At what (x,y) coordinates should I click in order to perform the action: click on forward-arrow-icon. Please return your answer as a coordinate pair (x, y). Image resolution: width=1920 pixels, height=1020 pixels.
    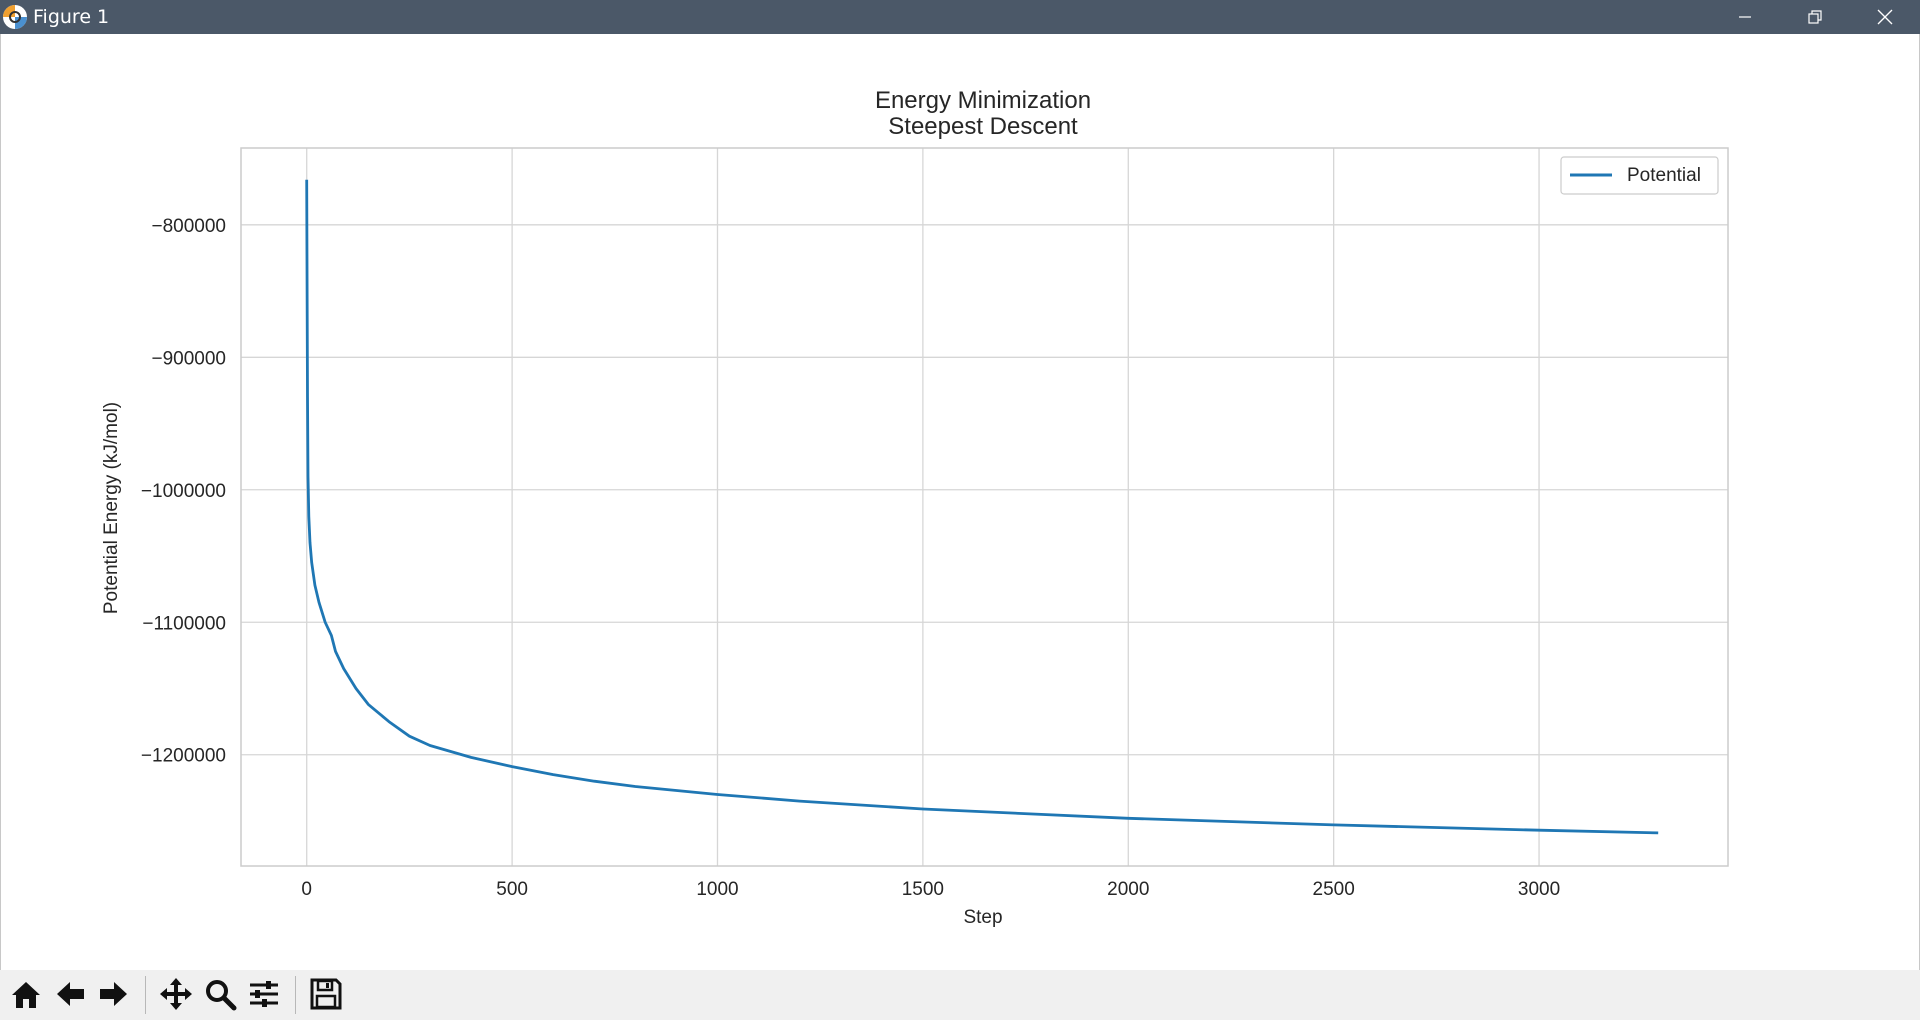
    Looking at the image, I should click on (113, 994).